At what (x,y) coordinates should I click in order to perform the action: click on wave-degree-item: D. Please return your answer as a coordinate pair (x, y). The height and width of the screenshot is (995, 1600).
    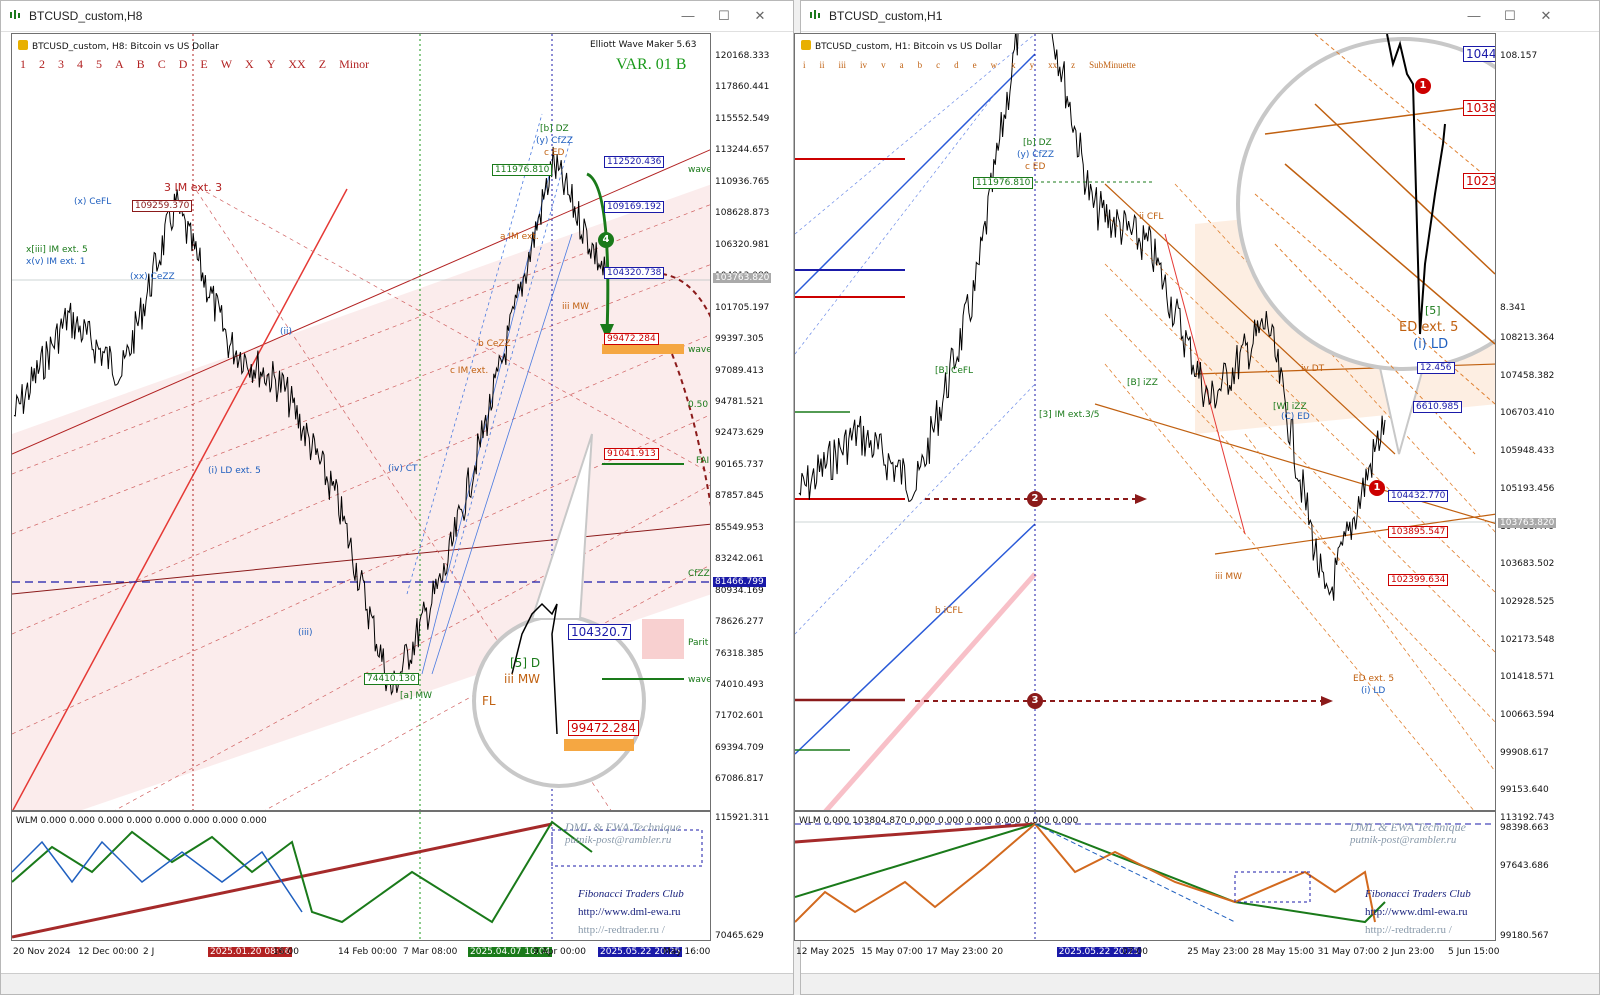
    Looking at the image, I should click on (183, 64).